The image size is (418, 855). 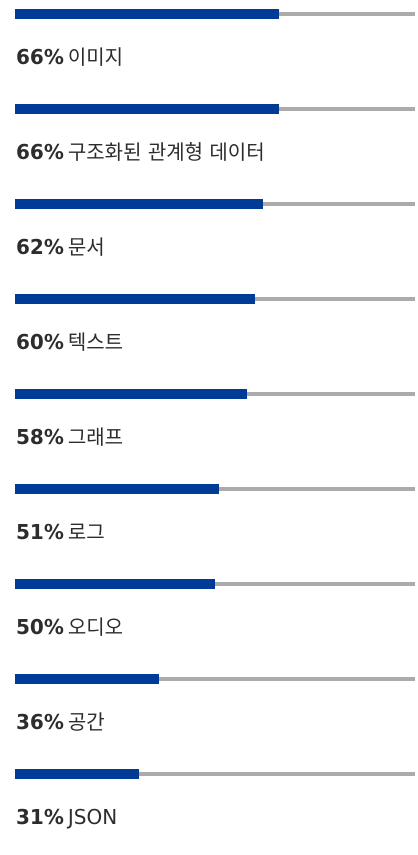 What do you see at coordinates (40, 722) in the screenshot?
I see `bar-value-label: 36%` at bounding box center [40, 722].